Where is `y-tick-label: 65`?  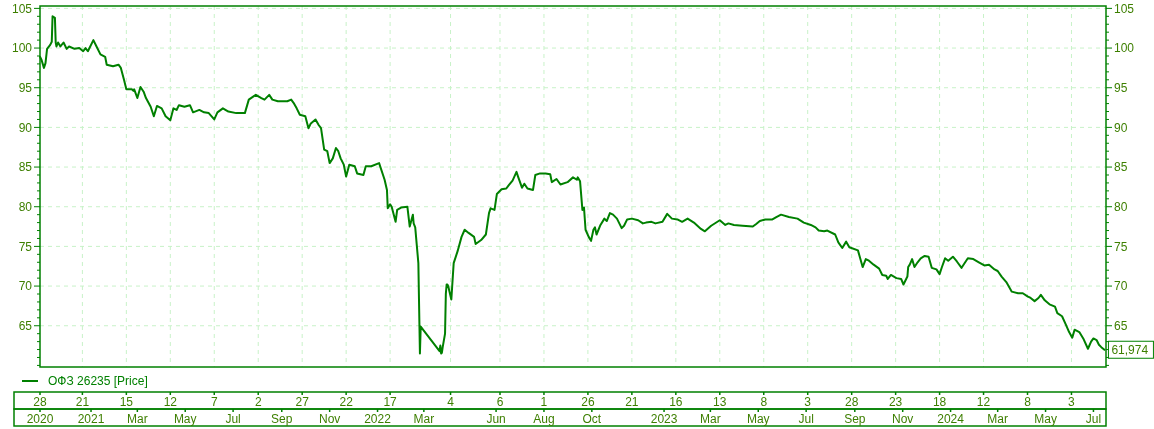
y-tick-label: 65 is located at coordinates (25, 325).